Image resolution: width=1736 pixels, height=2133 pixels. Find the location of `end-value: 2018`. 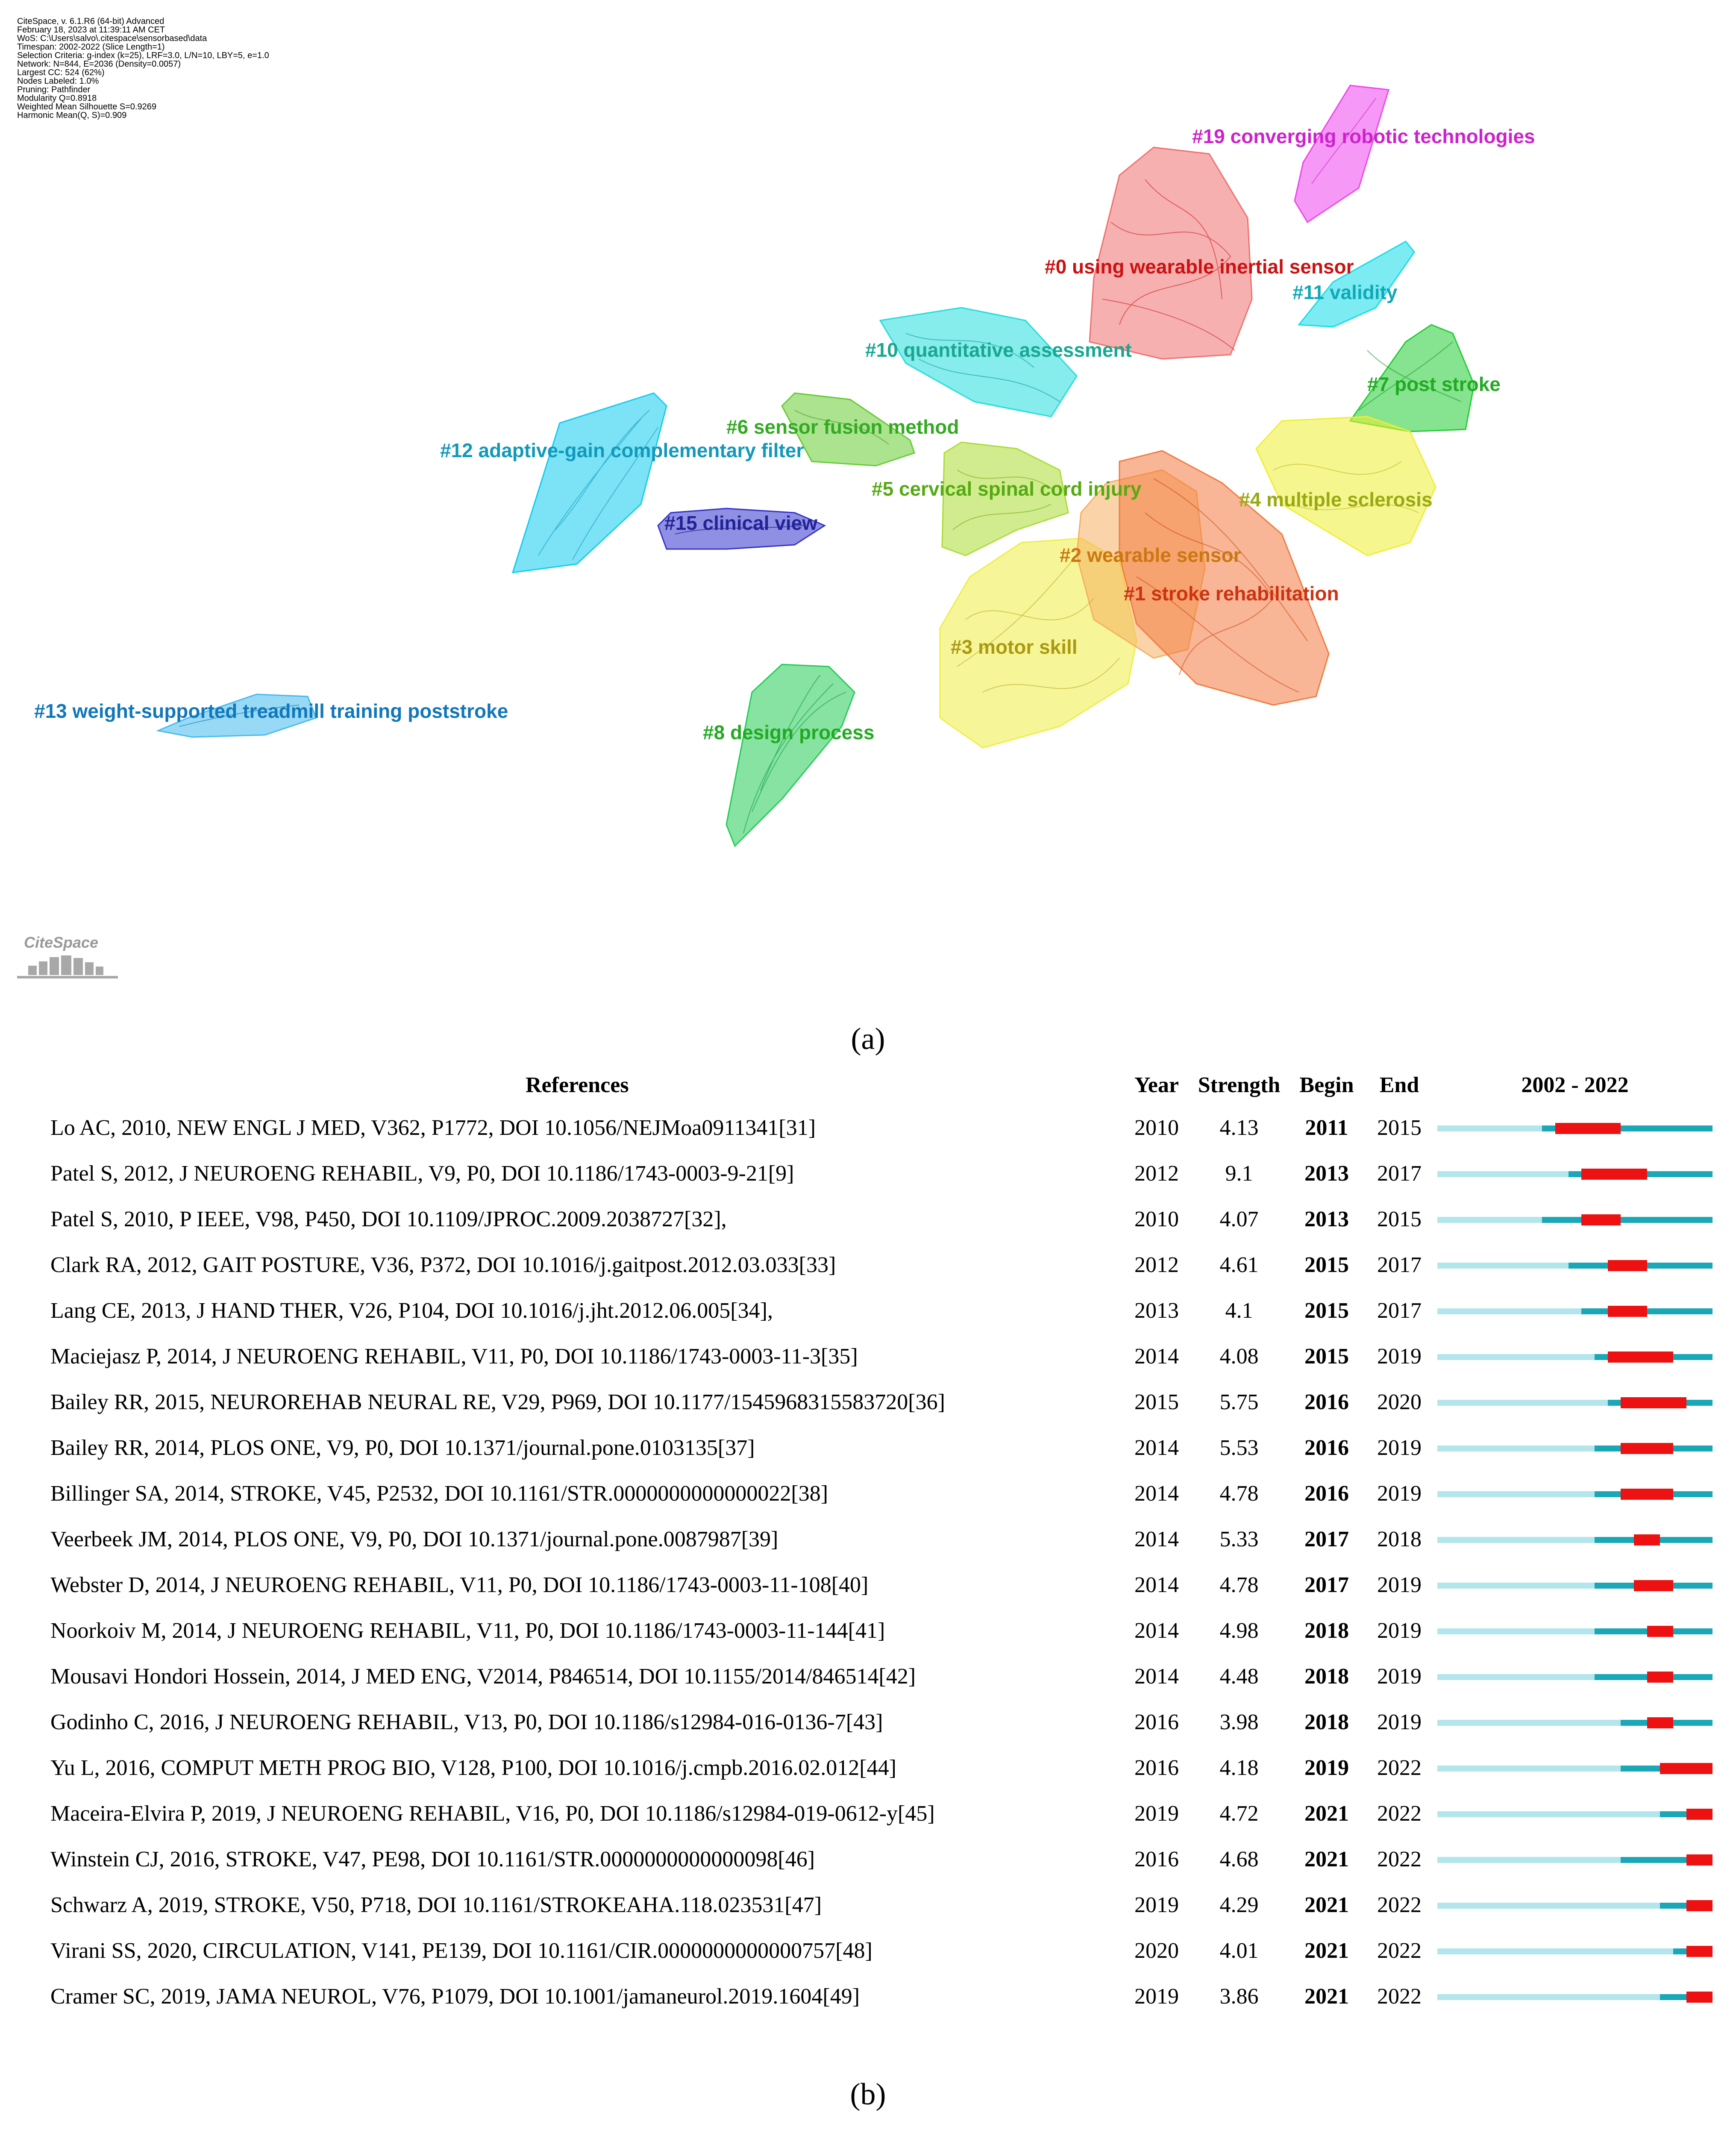

end-value: 2018 is located at coordinates (1399, 1539).